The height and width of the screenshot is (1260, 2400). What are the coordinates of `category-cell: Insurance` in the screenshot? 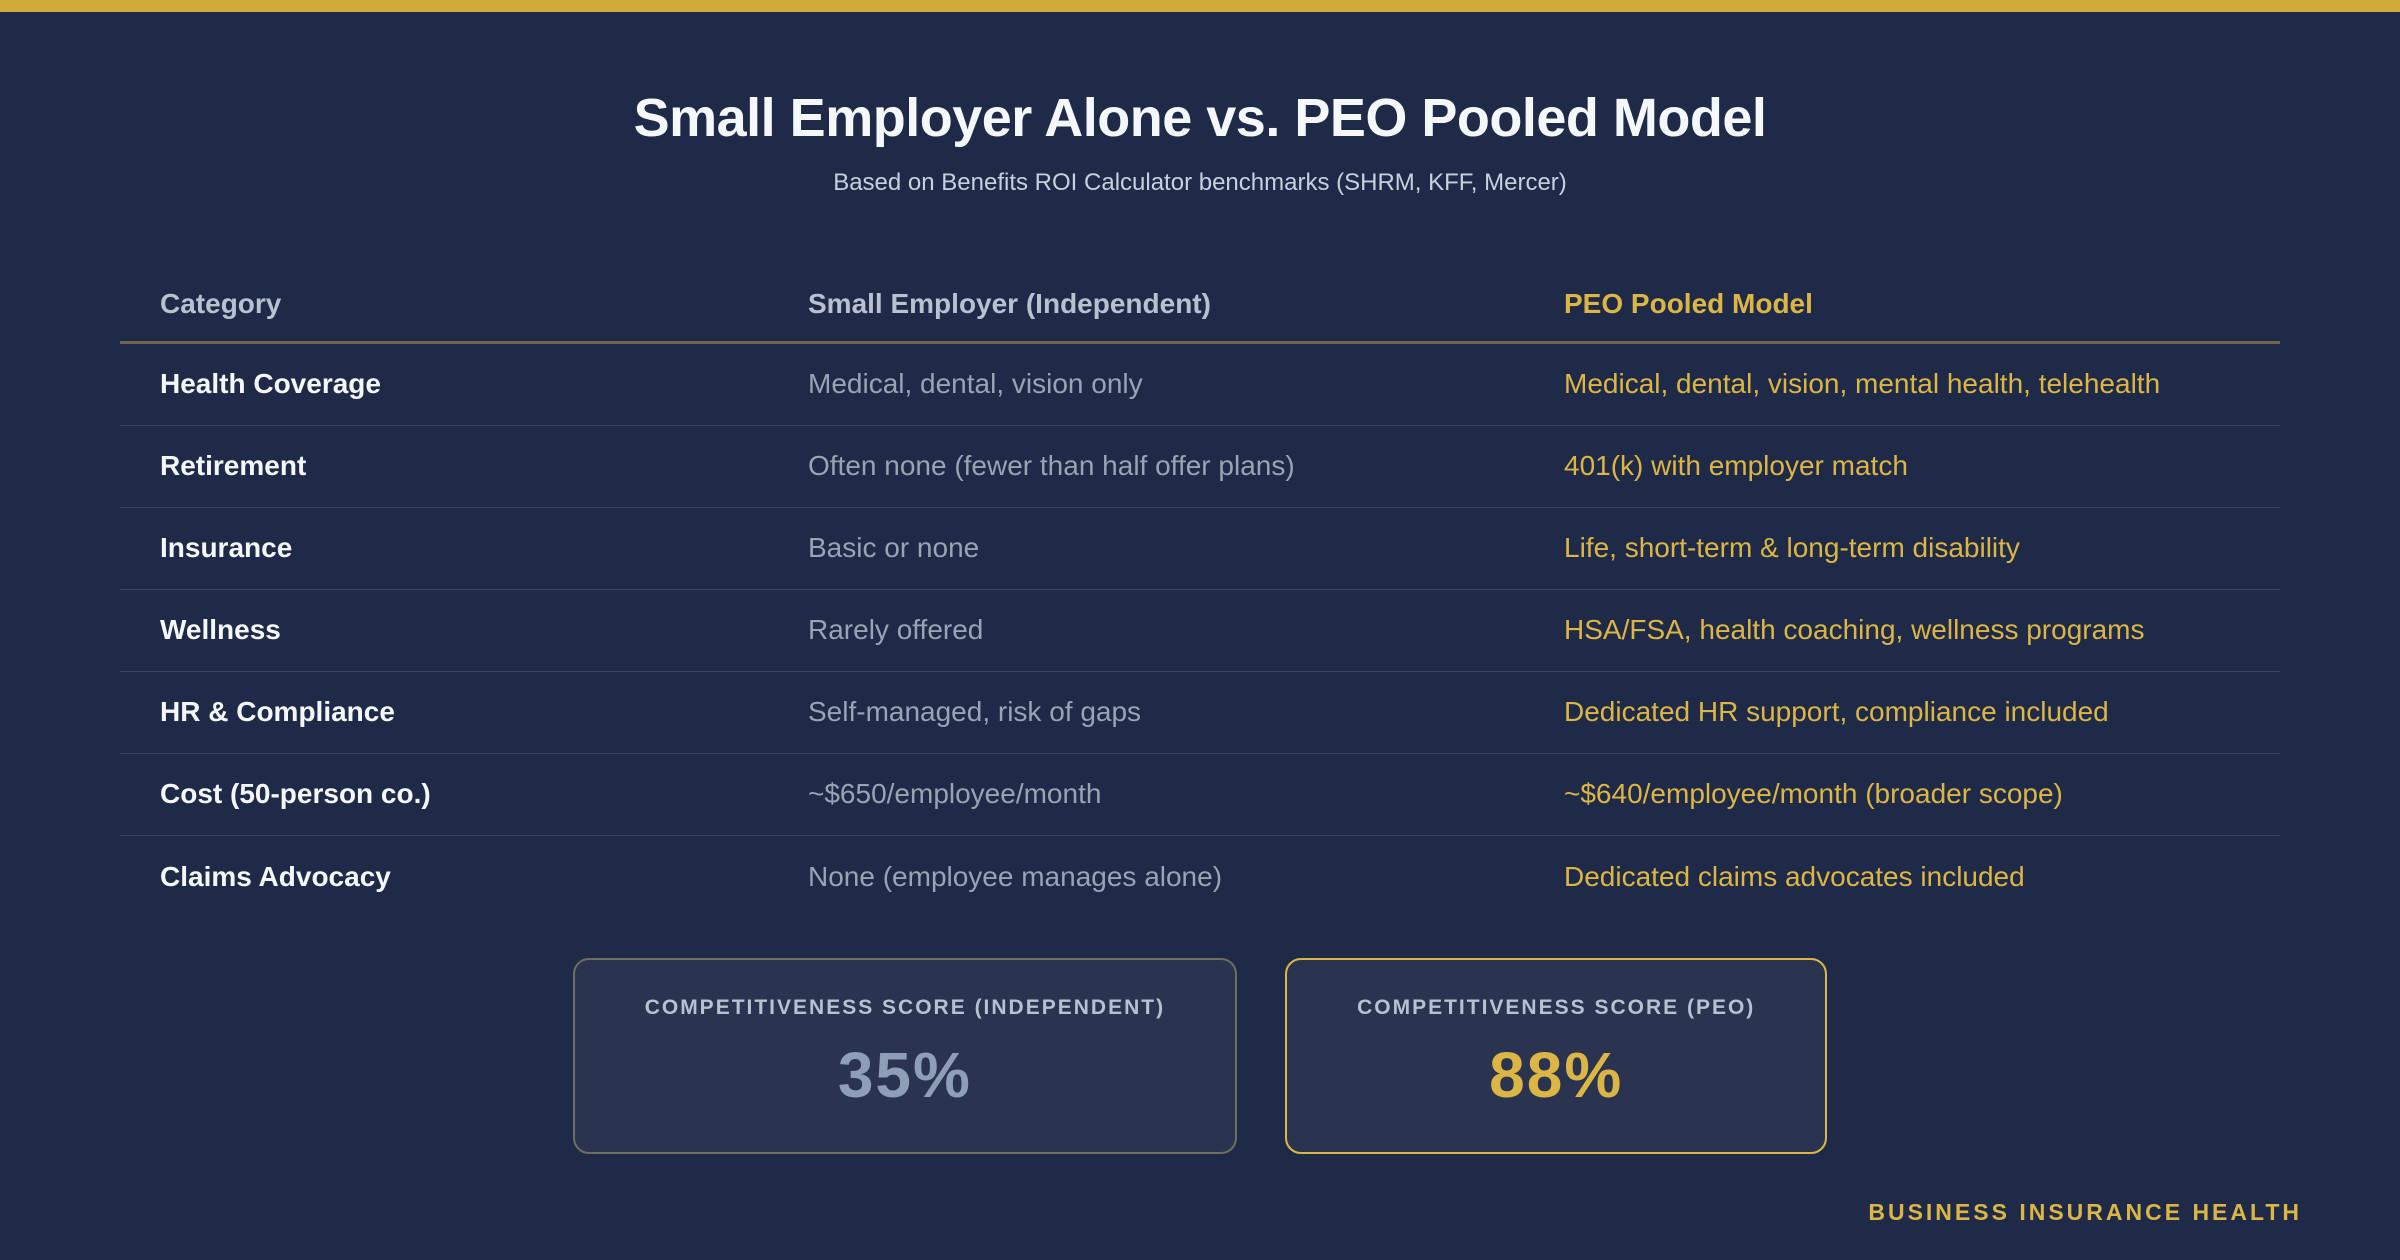 It's located at (226, 548).